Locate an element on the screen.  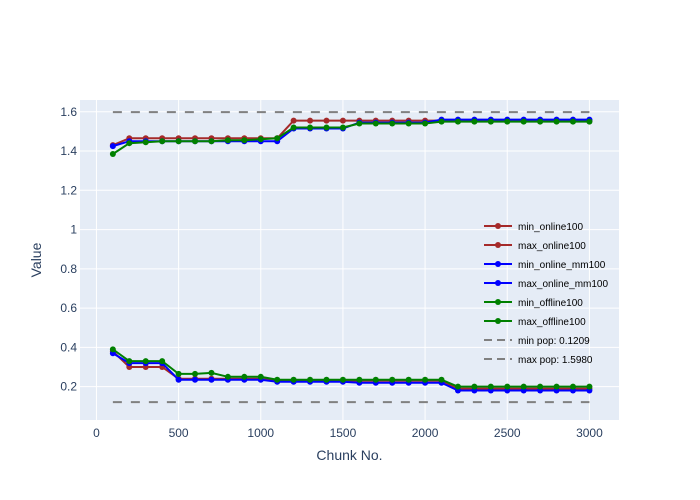
y-axis-ticks: 0.2 0.4 0.6 0.8 1 1.2 1.4 1.6 is located at coordinates (68, 249).